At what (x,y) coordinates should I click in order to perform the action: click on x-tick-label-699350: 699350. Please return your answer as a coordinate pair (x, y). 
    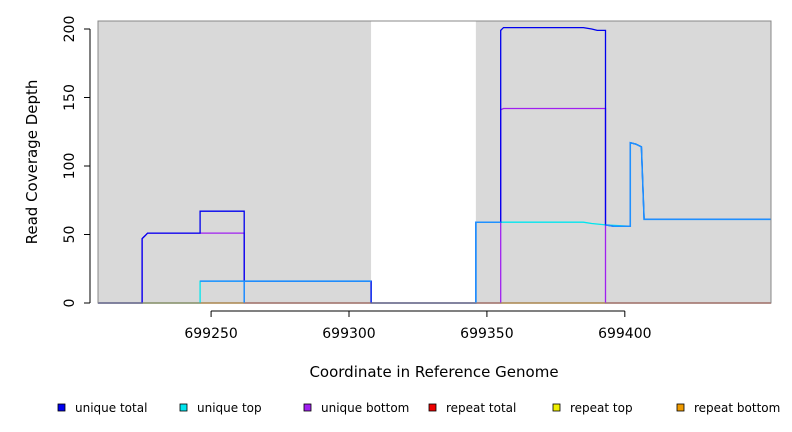
    Looking at the image, I should click on (486, 334).